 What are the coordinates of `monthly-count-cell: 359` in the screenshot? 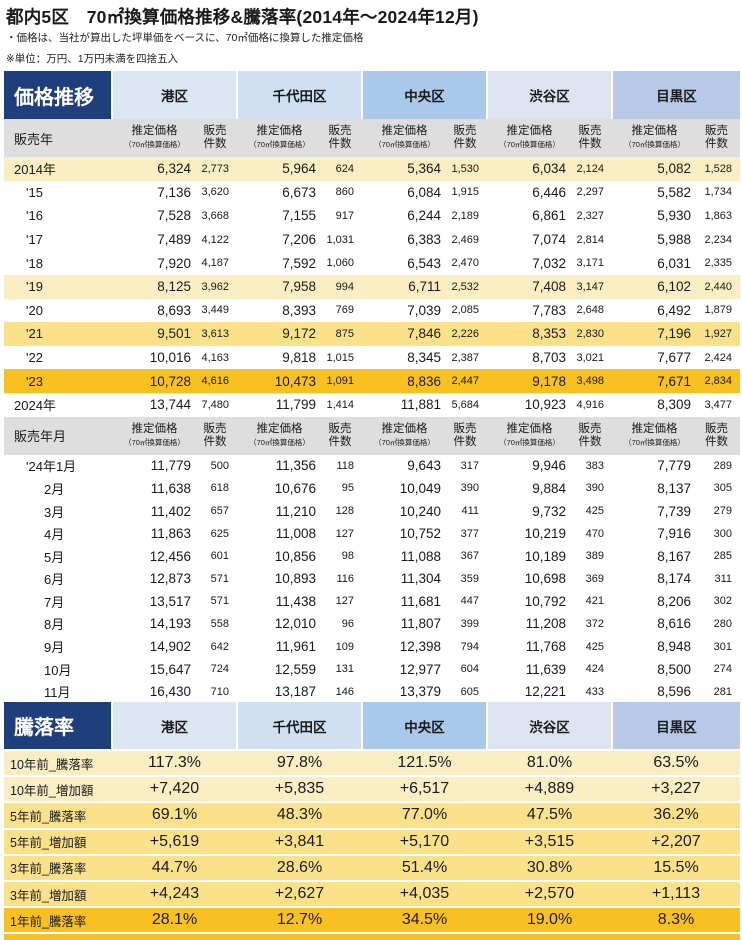 It's located at (469, 578).